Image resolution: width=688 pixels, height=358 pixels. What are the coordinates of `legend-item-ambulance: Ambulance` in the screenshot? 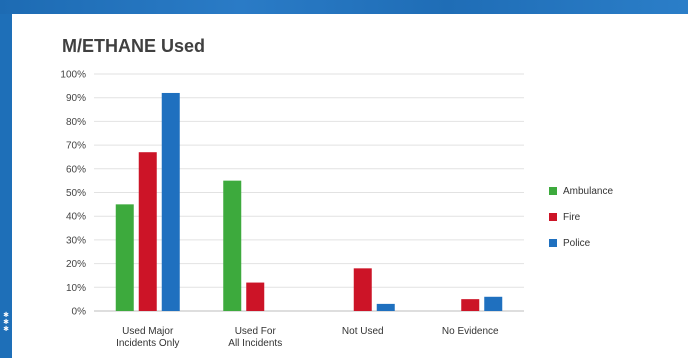 It's located at (581, 191).